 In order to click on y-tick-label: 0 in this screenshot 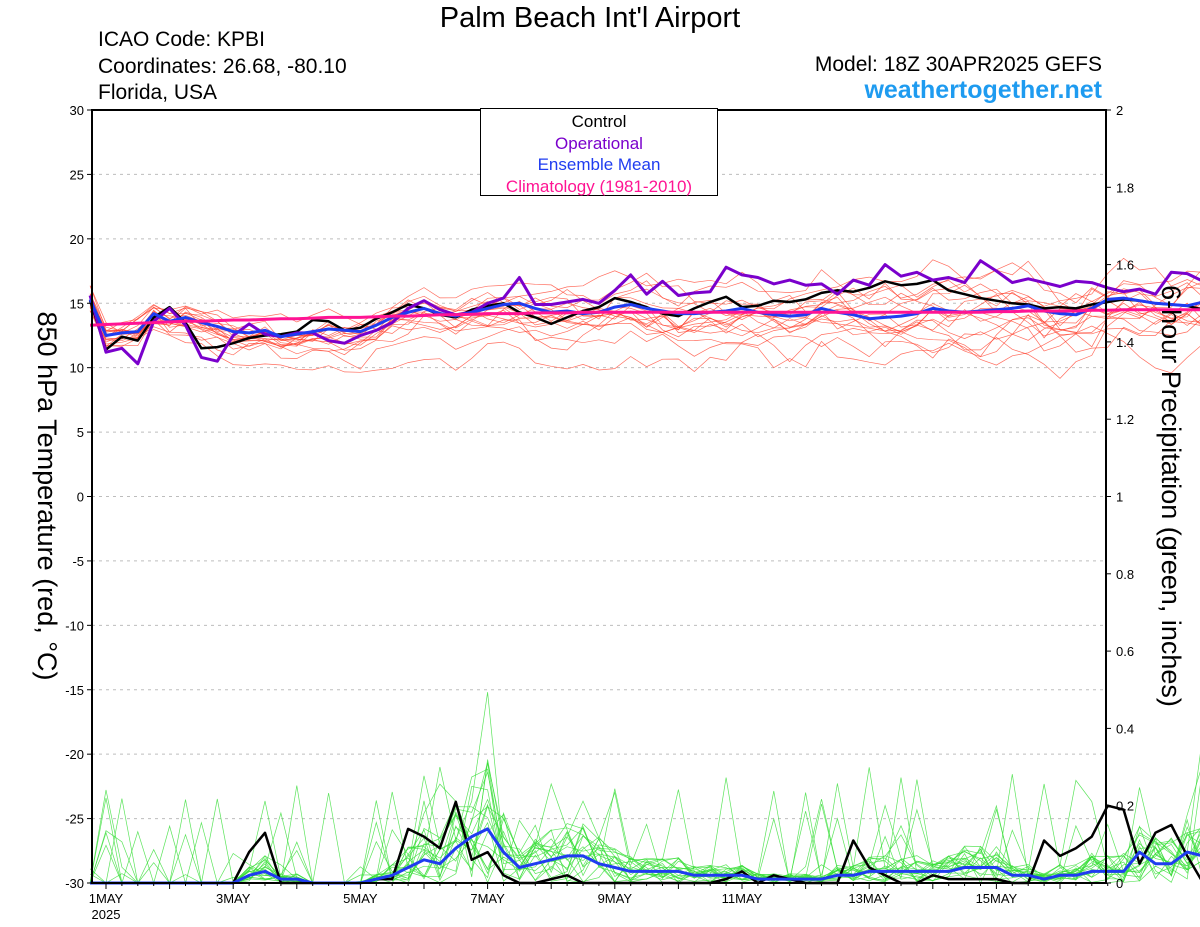, I will do `click(80, 497)`.